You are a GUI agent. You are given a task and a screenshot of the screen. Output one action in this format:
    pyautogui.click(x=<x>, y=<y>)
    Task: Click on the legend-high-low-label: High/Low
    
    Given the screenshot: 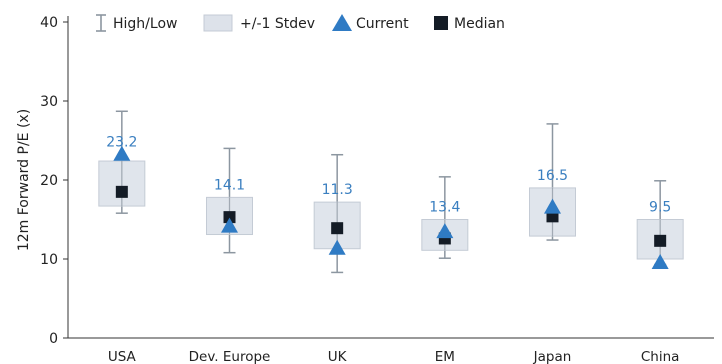 What is the action you would take?
    pyautogui.click(x=145, y=24)
    